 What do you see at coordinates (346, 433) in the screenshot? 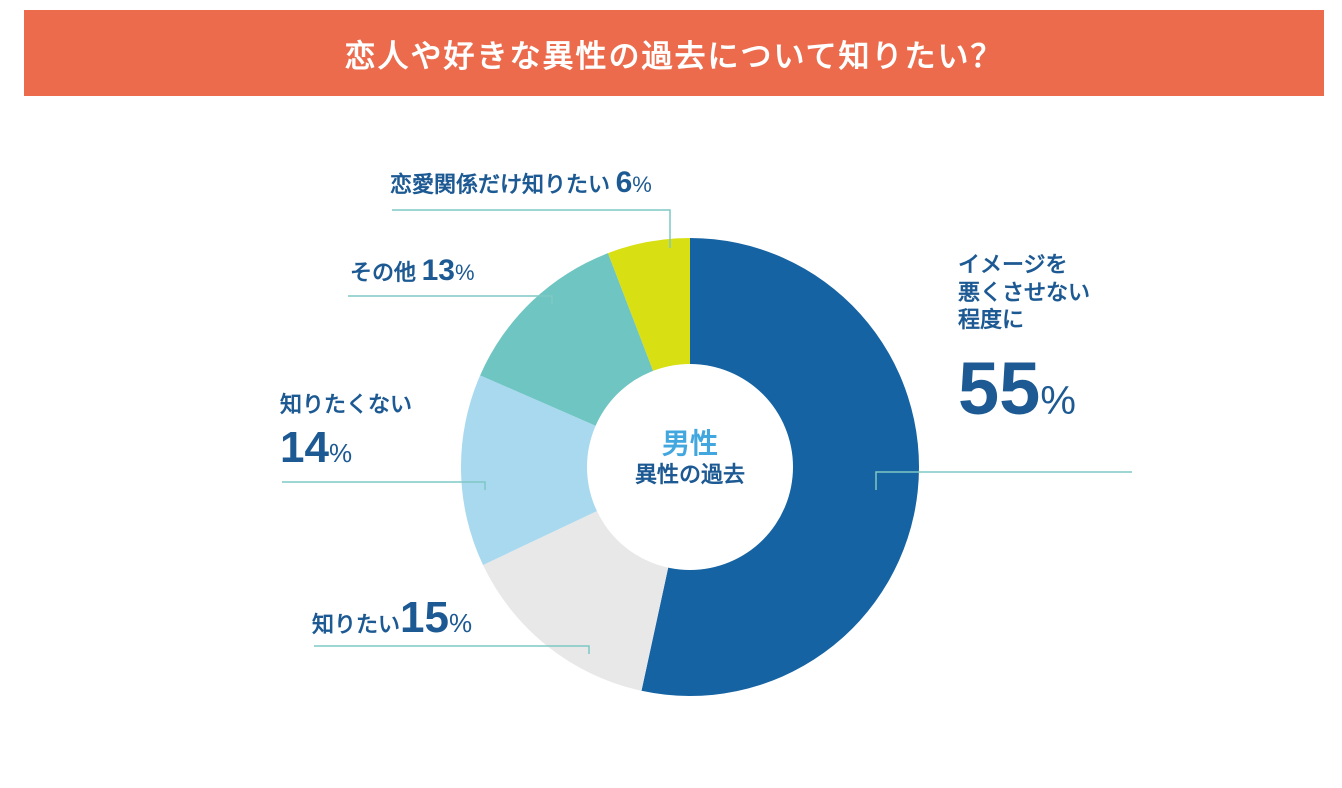
I see `slice-label-shiritakunai: 知りたくない 14%` at bounding box center [346, 433].